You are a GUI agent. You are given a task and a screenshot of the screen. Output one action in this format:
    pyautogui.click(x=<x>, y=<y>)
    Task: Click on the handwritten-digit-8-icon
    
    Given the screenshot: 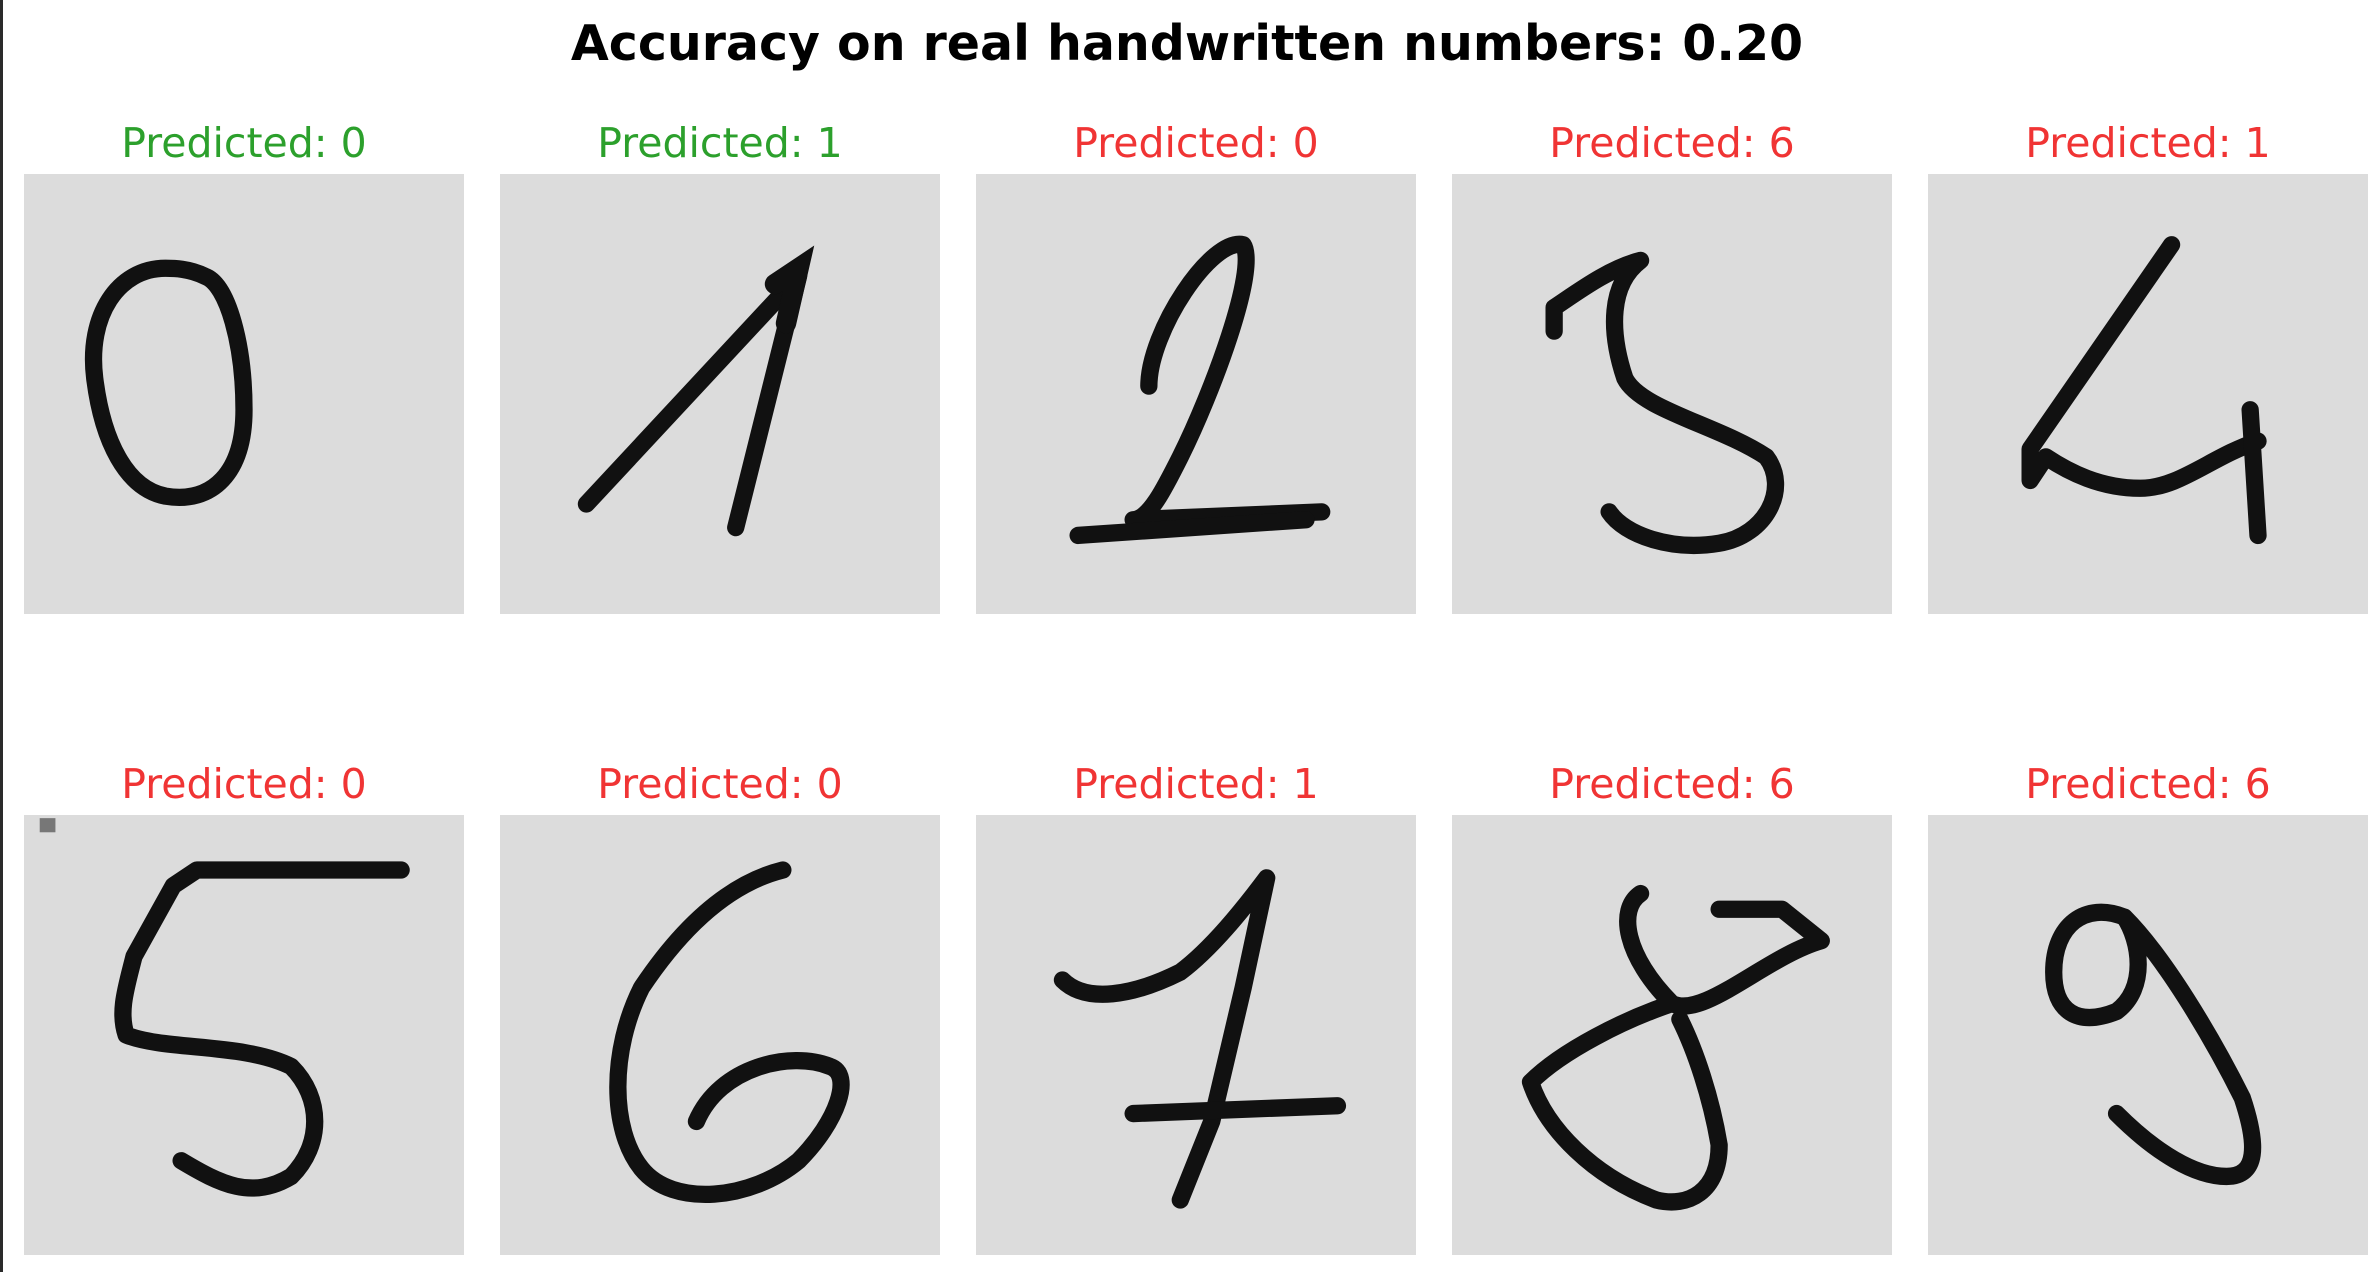 What is the action you would take?
    pyautogui.click(x=1675, y=1047)
    